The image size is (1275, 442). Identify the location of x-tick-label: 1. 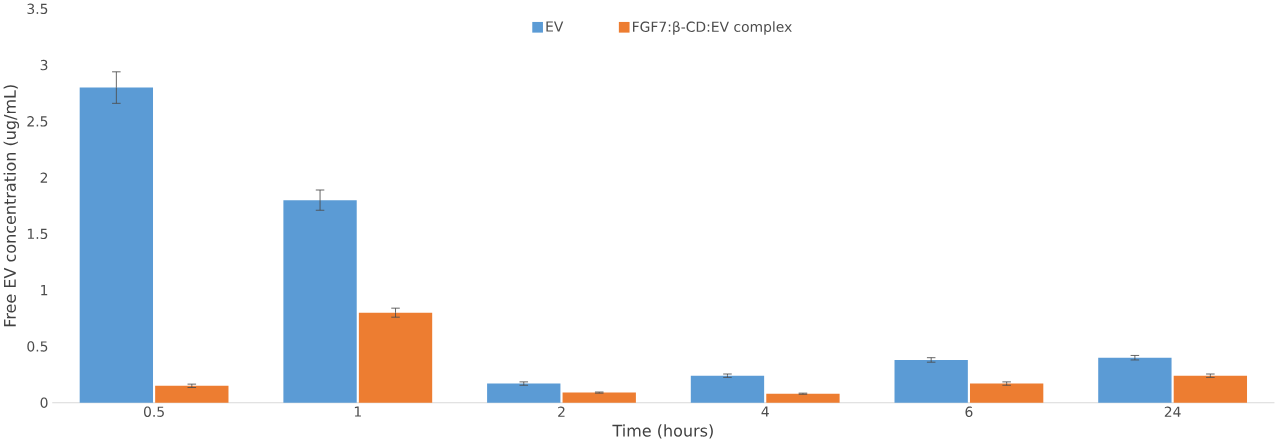
(357, 411).